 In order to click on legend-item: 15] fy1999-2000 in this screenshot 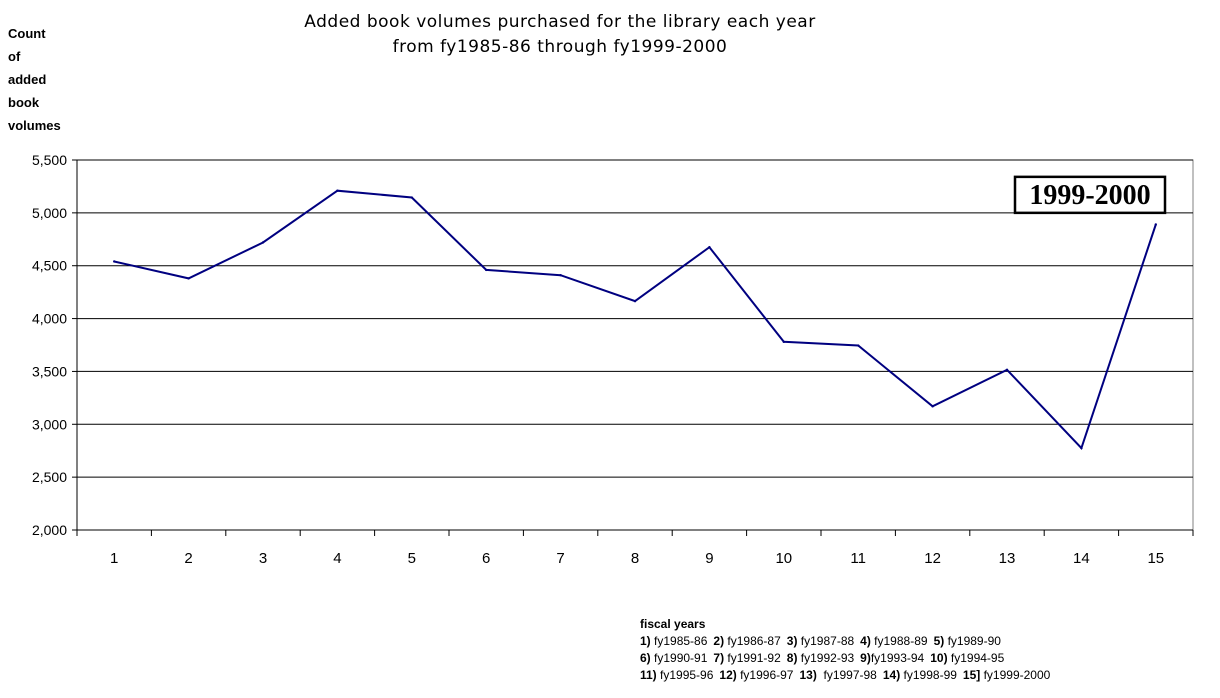, I will do `click(1006, 675)`.